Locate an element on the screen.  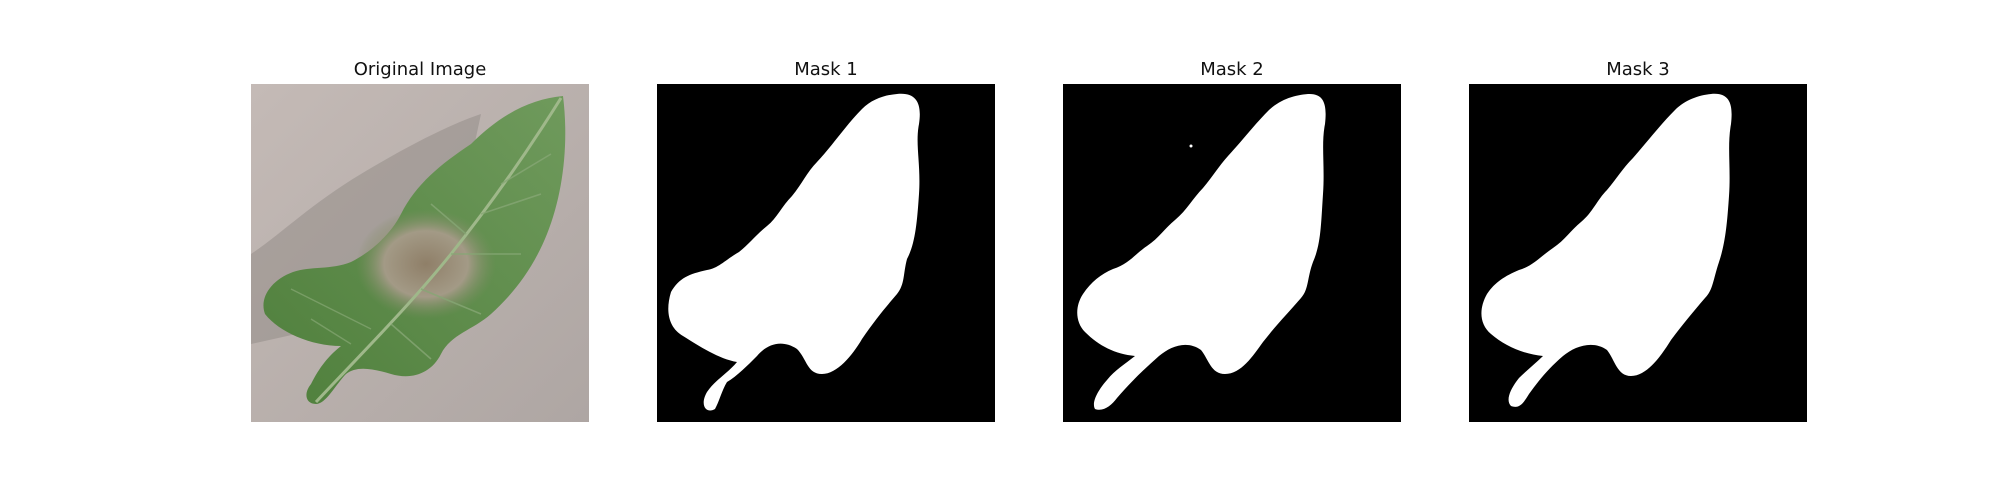
mask-1-region is located at coordinates (794, 252).